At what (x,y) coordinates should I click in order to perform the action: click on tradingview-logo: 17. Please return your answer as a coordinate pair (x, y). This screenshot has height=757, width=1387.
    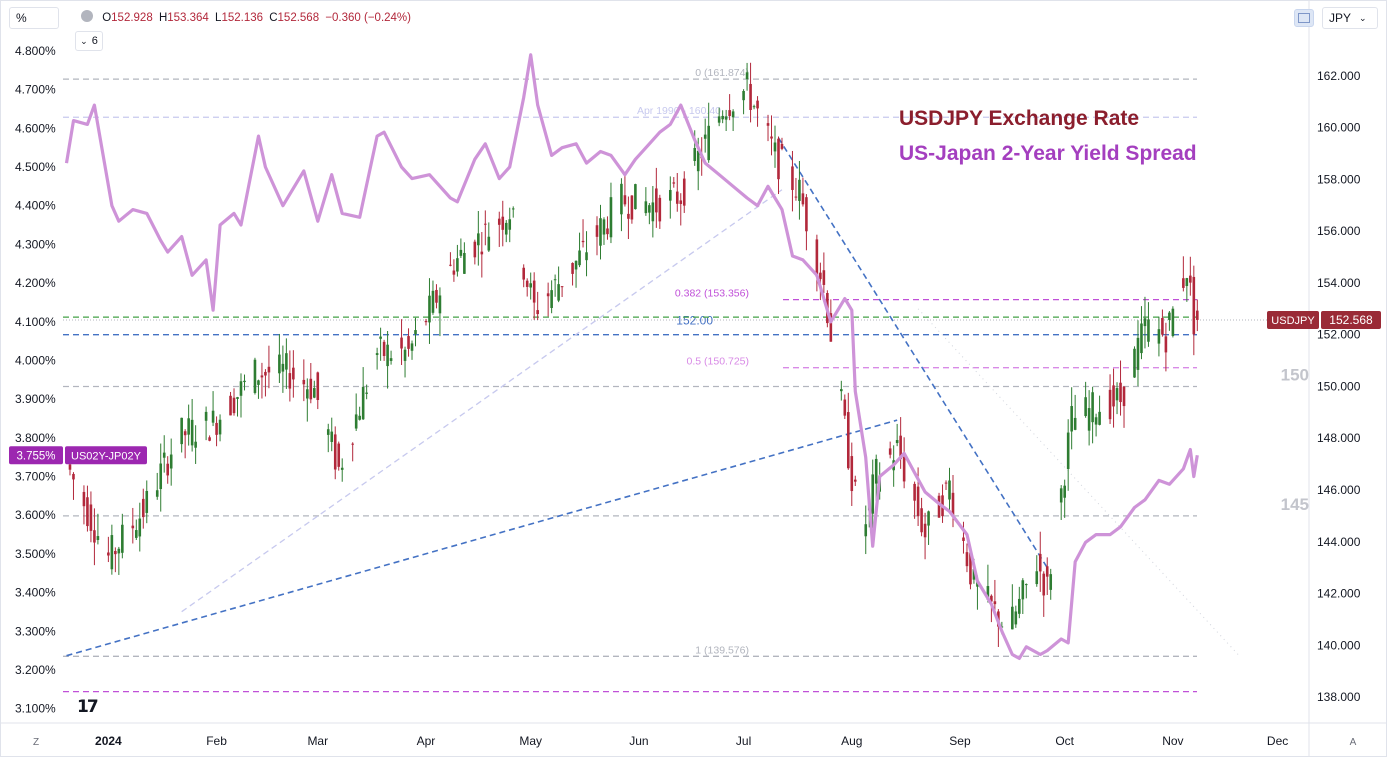
    Looking at the image, I should click on (88, 707).